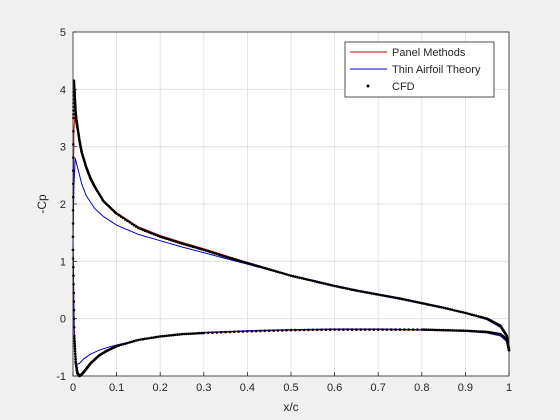  Describe the element at coordinates (42, 204) in the screenshot. I see `y-axis-label: -Cp` at that location.